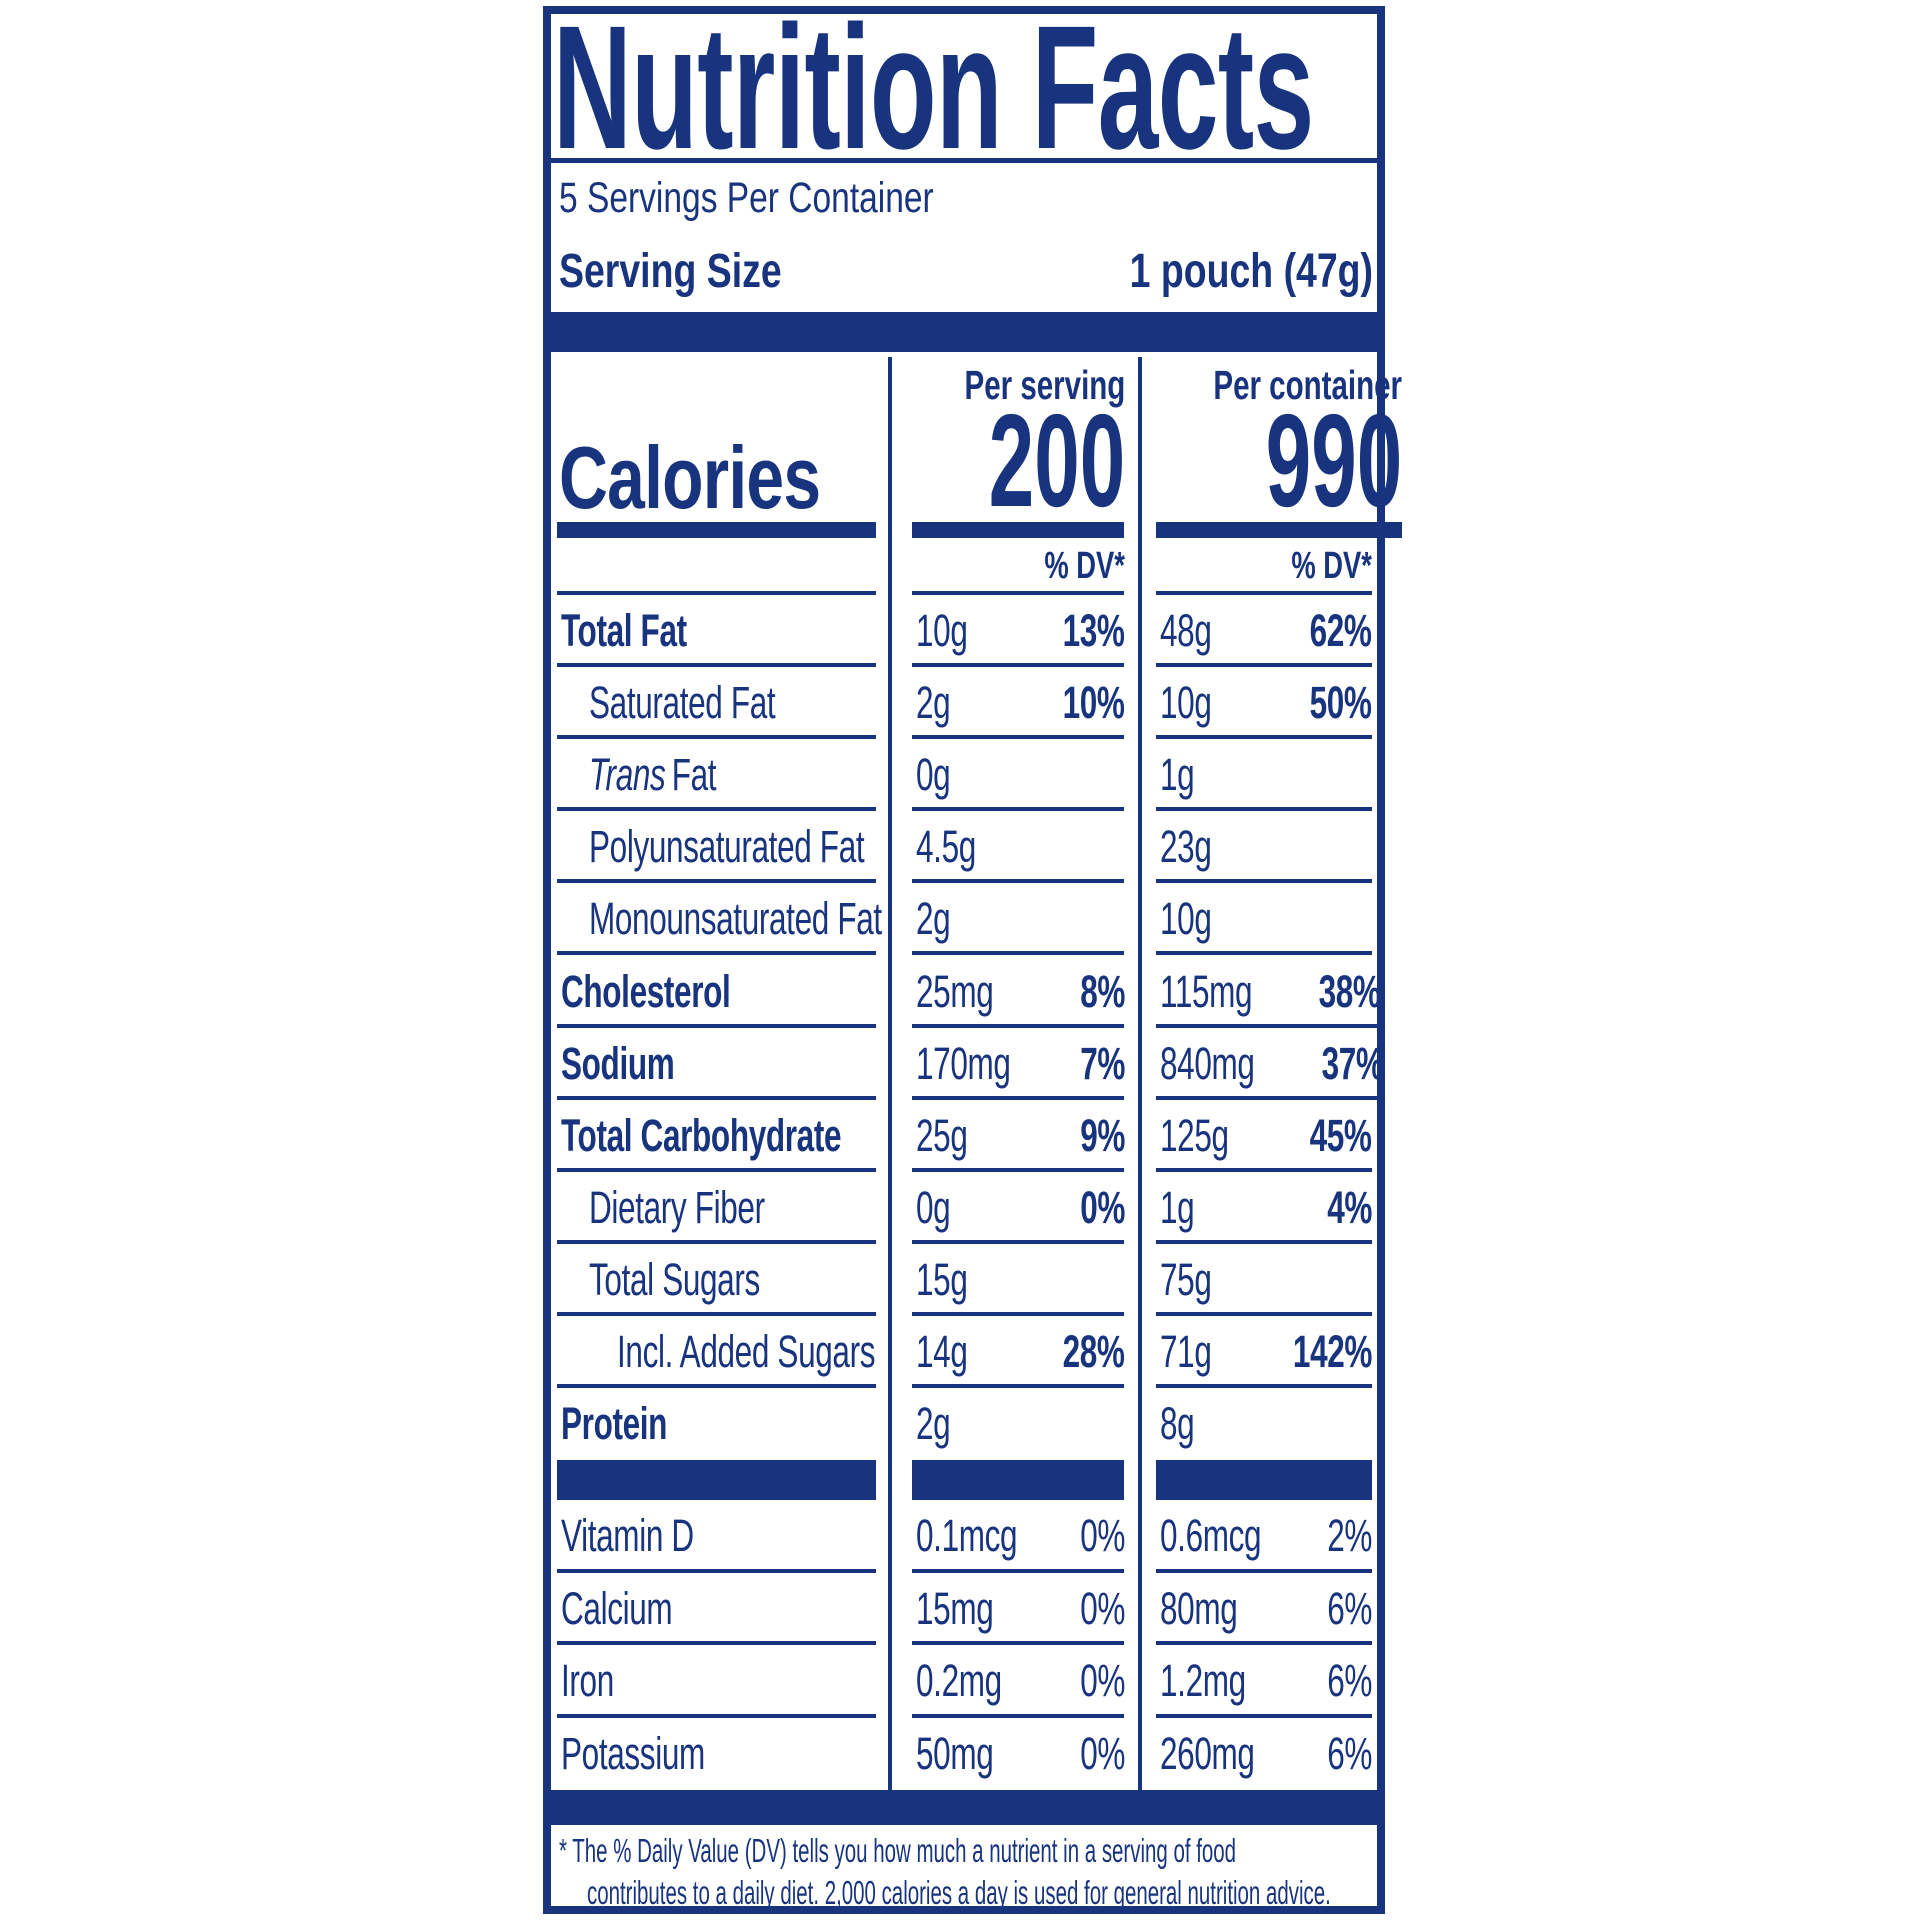  I want to click on daily-value-percent: 28%, so click(1093, 1351).